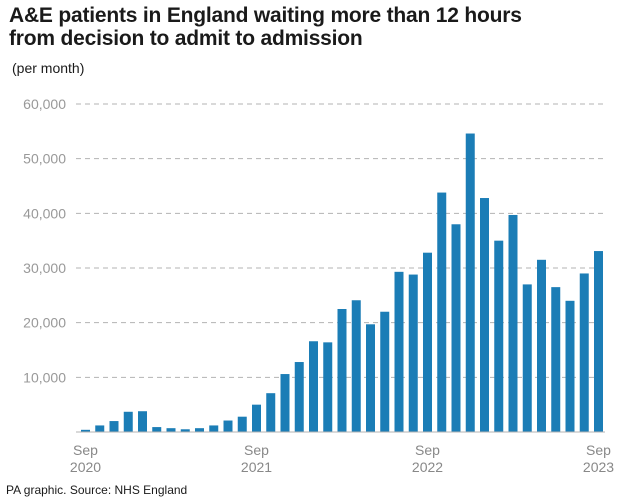 This screenshot has height=501, width=640. I want to click on x-tick-label: Sep 2023, so click(598, 458).